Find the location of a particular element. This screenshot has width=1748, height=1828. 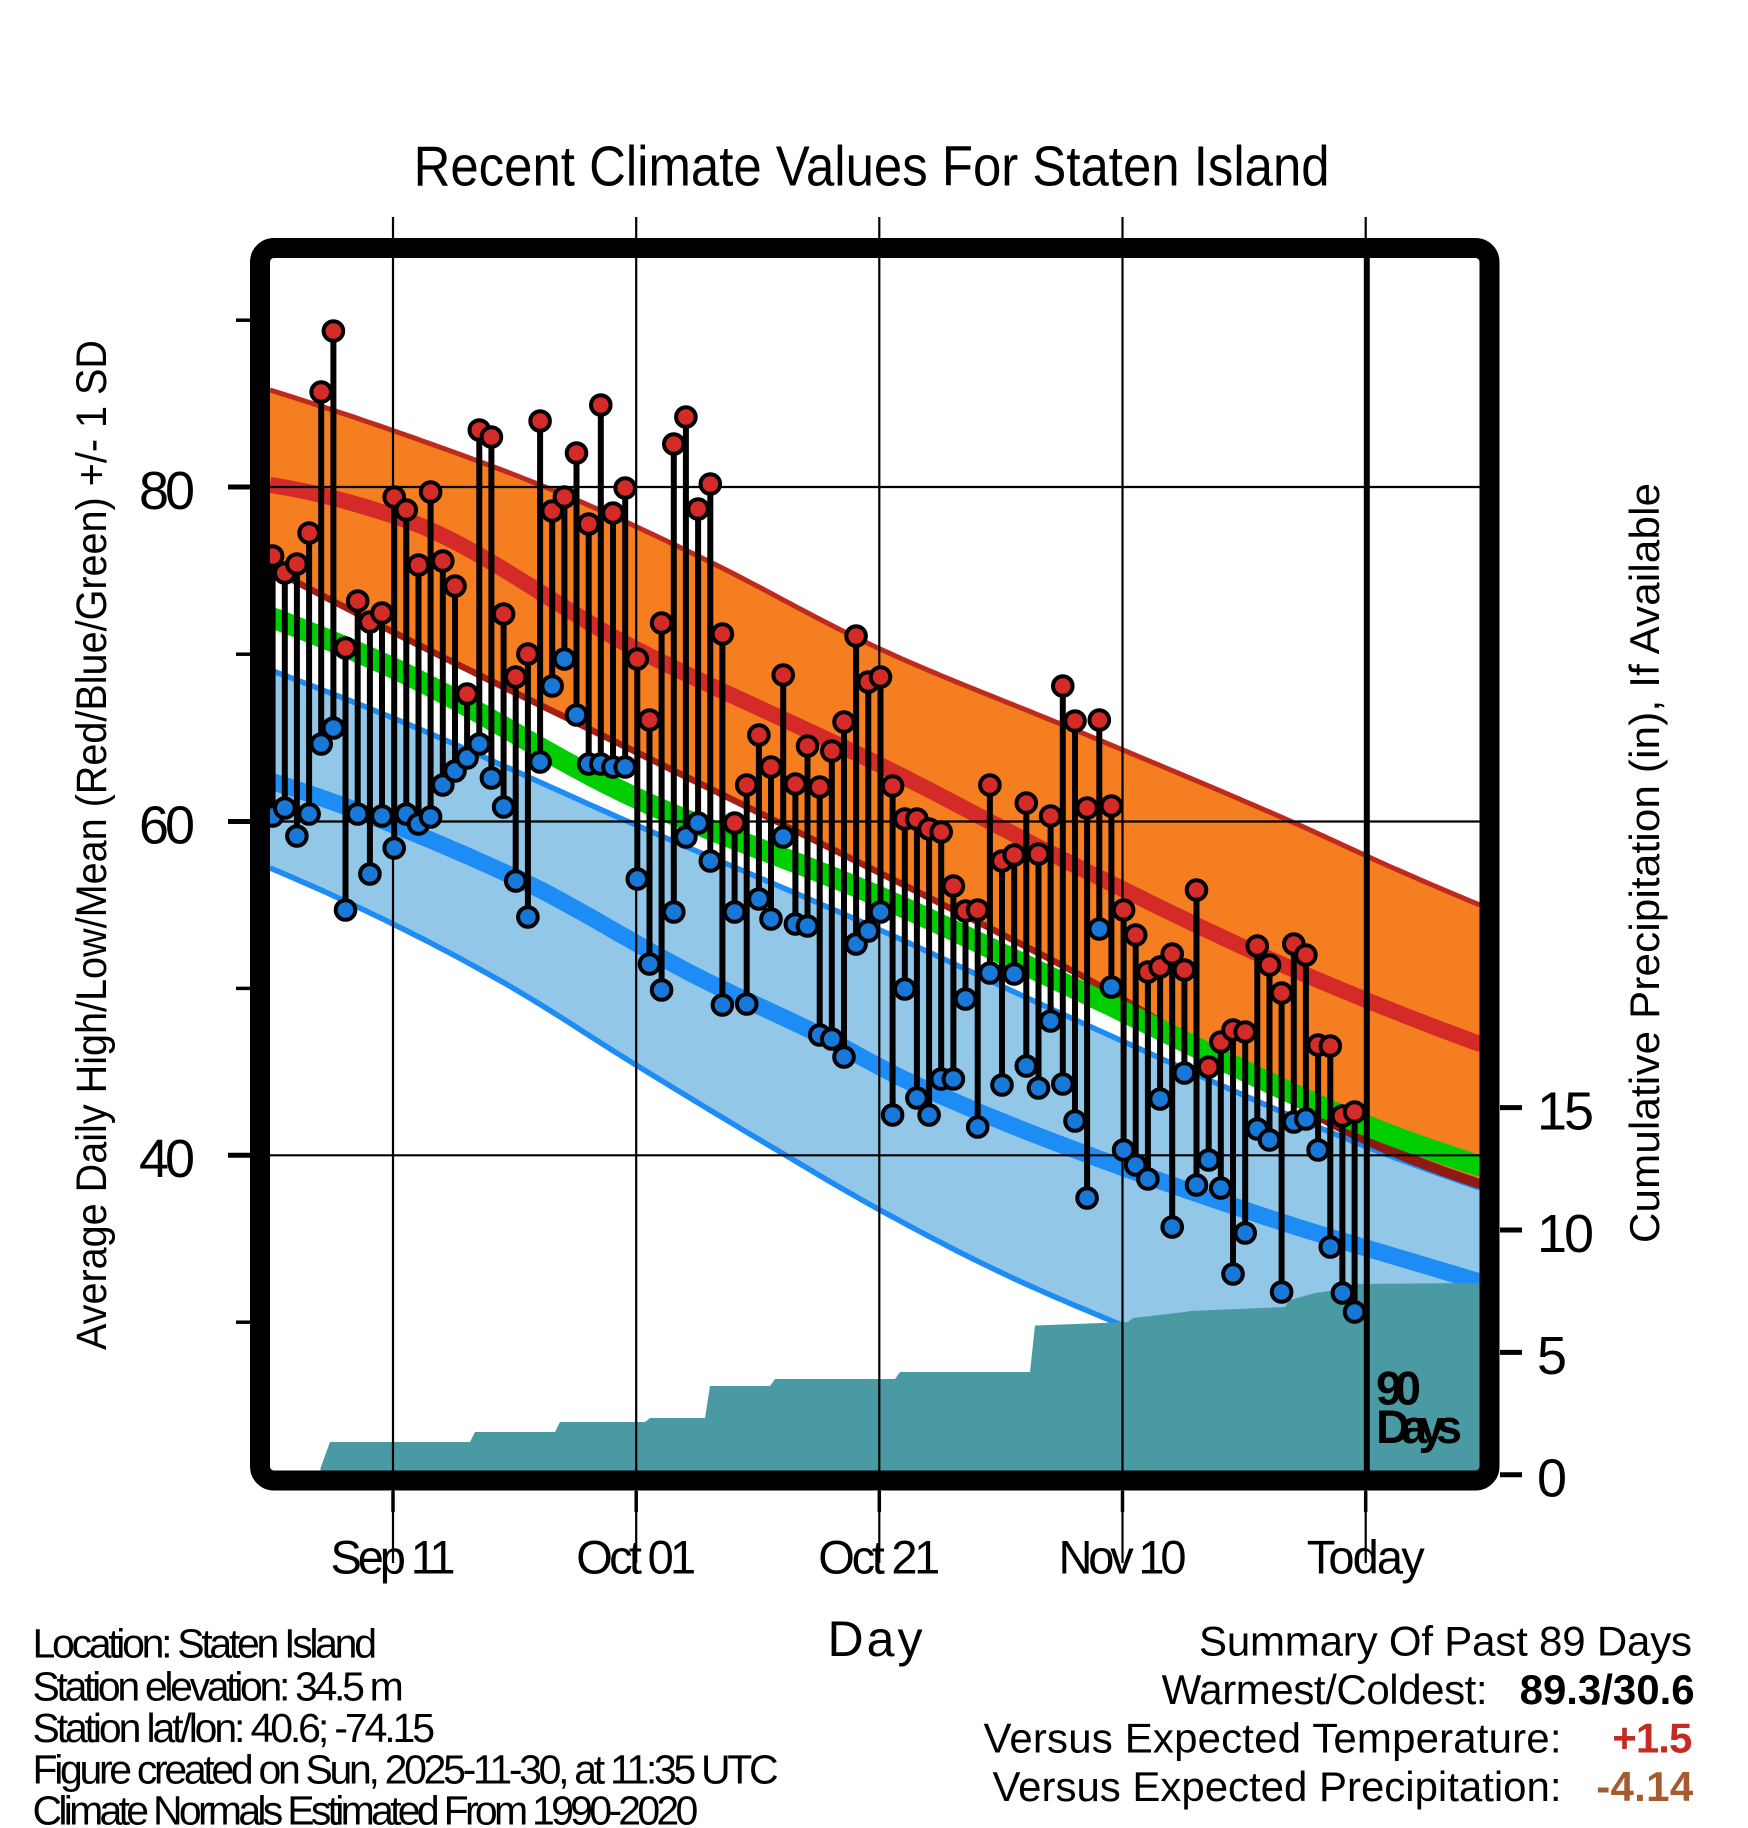

svg-text: Versus Expected Precipitation: is located at coordinates (1277, 1786).